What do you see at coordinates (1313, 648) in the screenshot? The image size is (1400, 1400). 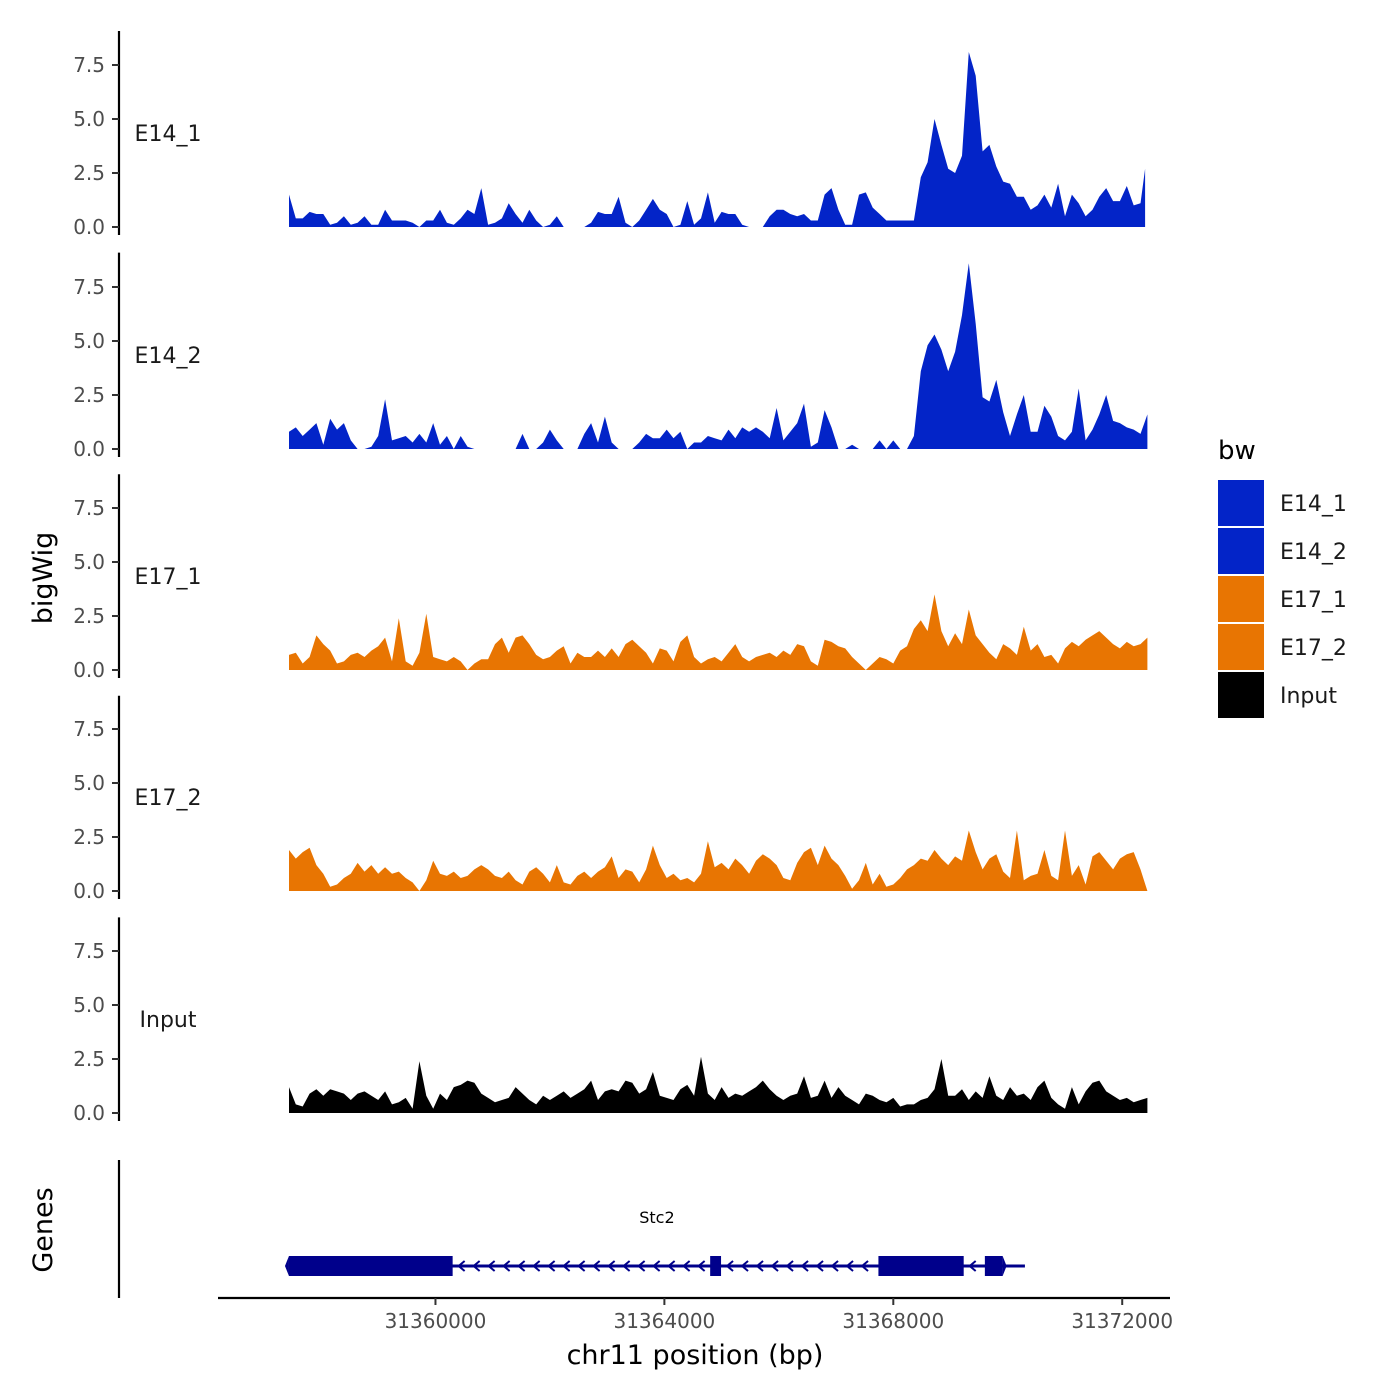 I see `legend-label-E17_2: E17_2` at bounding box center [1313, 648].